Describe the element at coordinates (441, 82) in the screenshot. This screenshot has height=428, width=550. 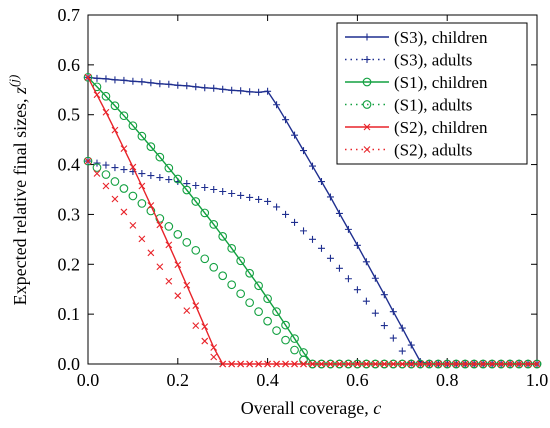
I see `legend-label: (S1), children` at that location.